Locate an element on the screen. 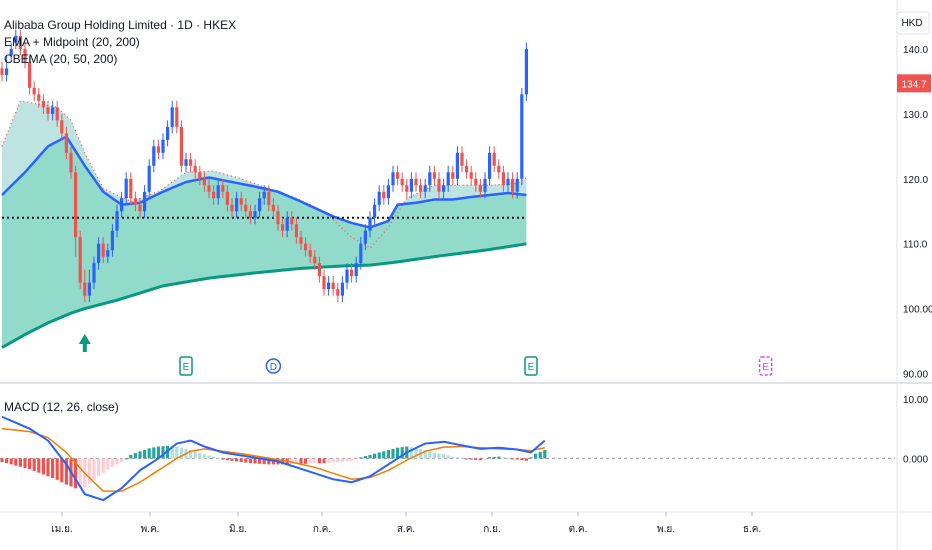  macd-tick-label: 0.000 is located at coordinates (915, 459).